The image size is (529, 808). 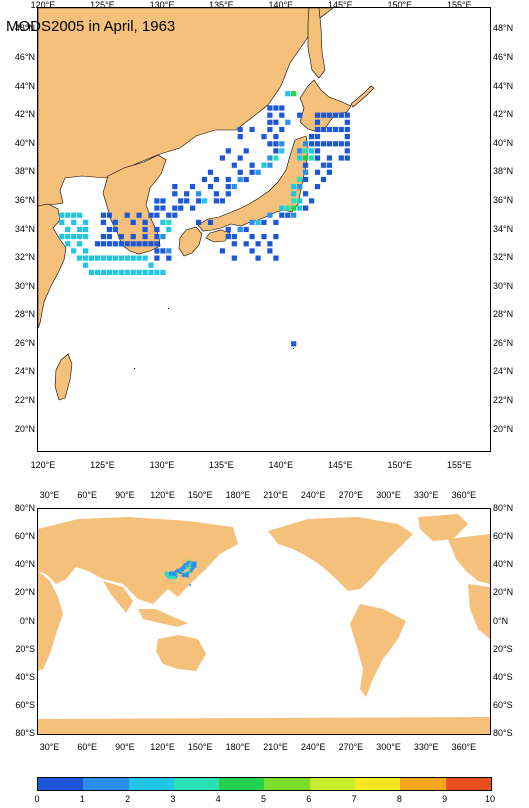 What do you see at coordinates (125, 747) in the screenshot?
I see `lon-tick-label: 90°E` at bounding box center [125, 747].